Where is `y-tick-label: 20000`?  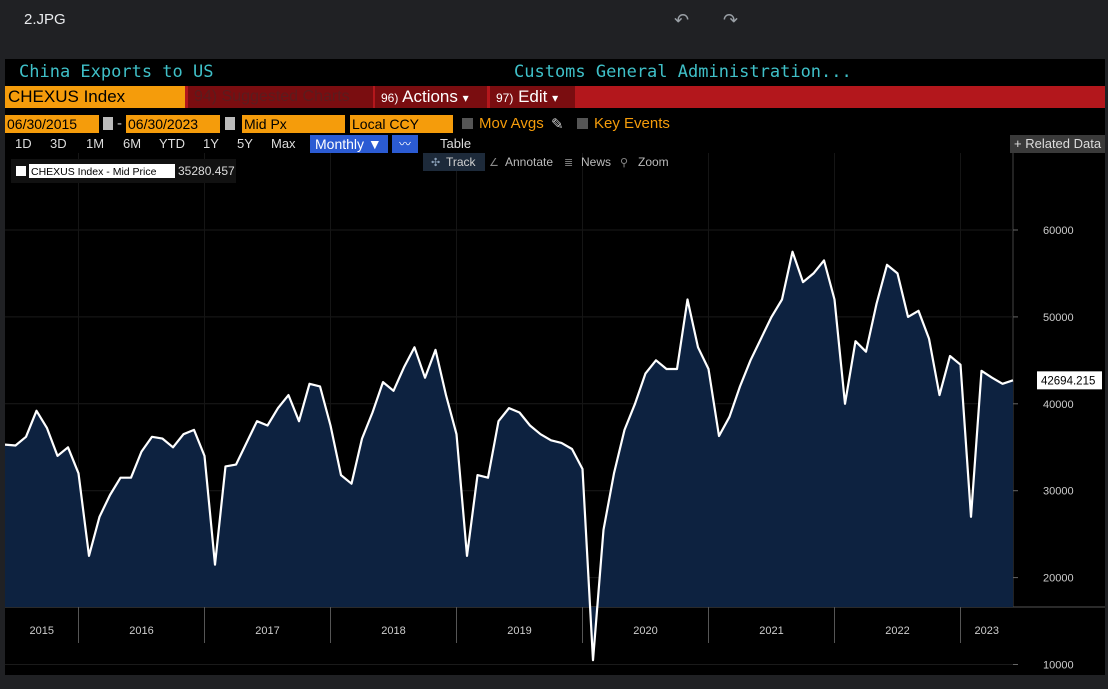
y-tick-label: 20000 is located at coordinates (1058, 579).